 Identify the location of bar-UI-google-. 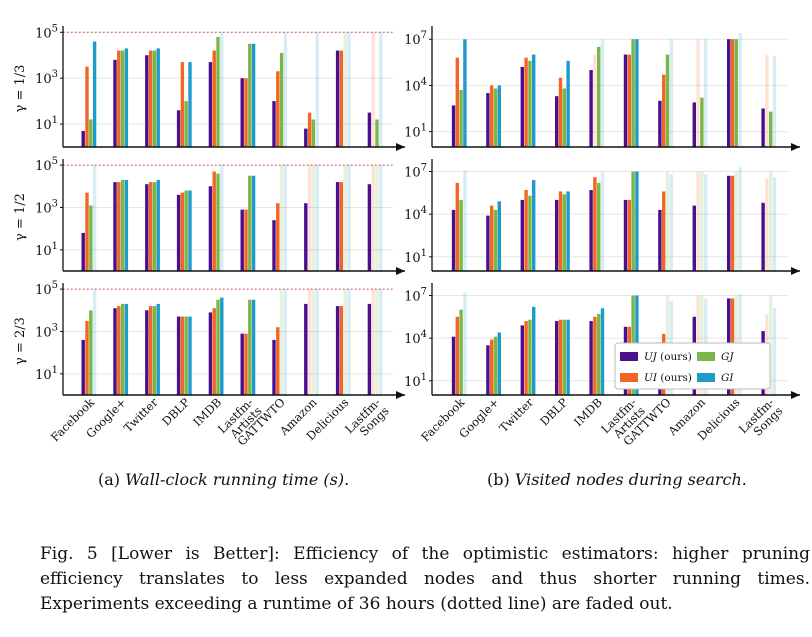
(119, 226).